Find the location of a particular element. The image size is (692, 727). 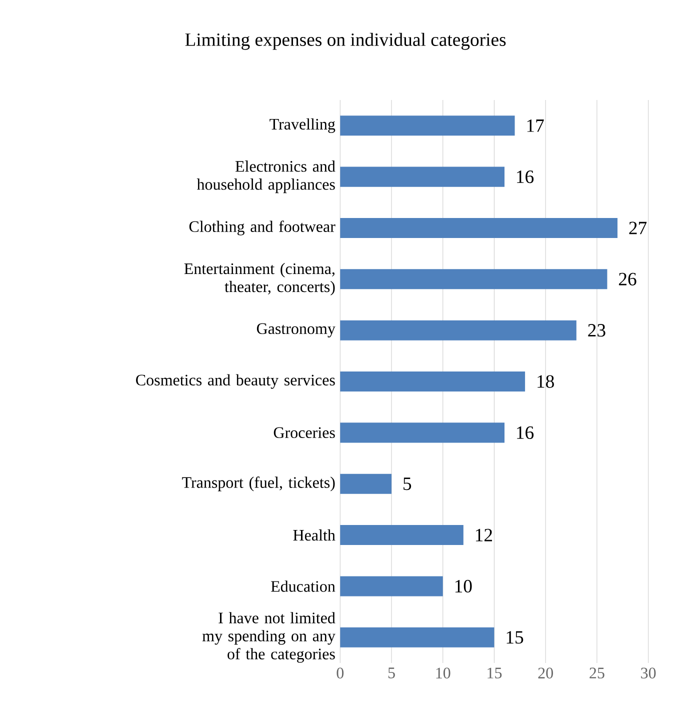

y-tick-label: Groceries is located at coordinates (304, 432).